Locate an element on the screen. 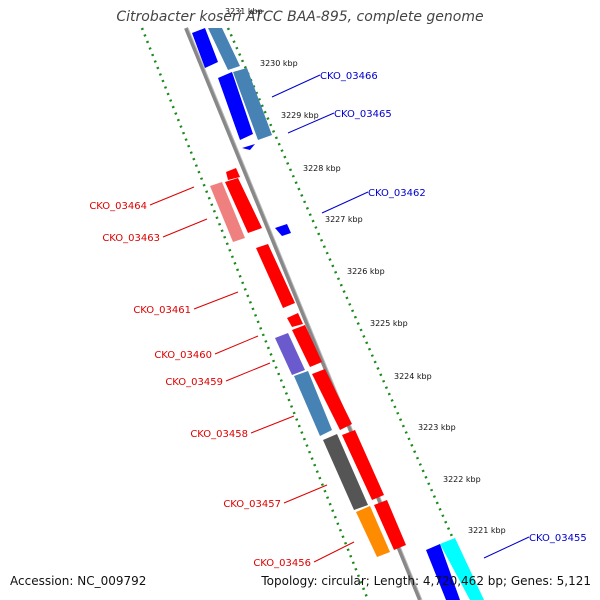 The height and width of the screenshot is (600, 600). scale-tick-label: 3221 kbp is located at coordinates (487, 530).